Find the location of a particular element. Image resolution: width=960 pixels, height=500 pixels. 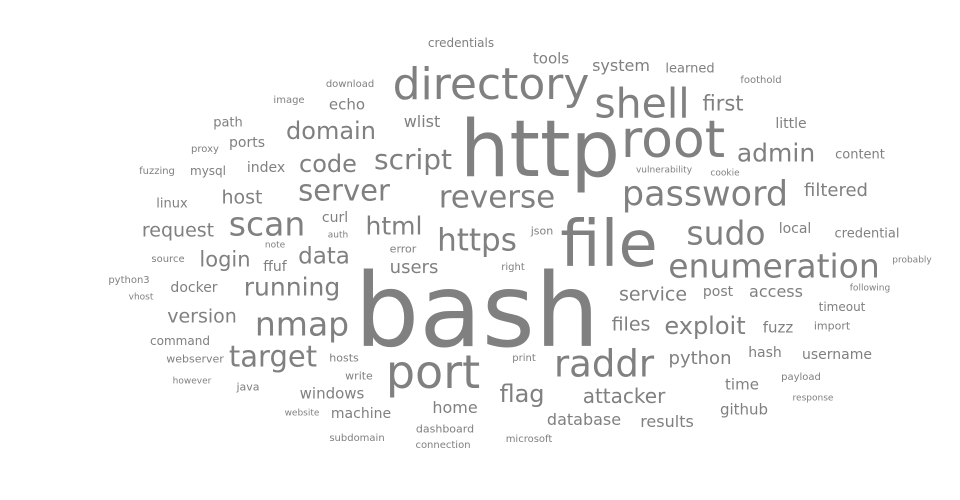

word-time: time is located at coordinates (742, 384).